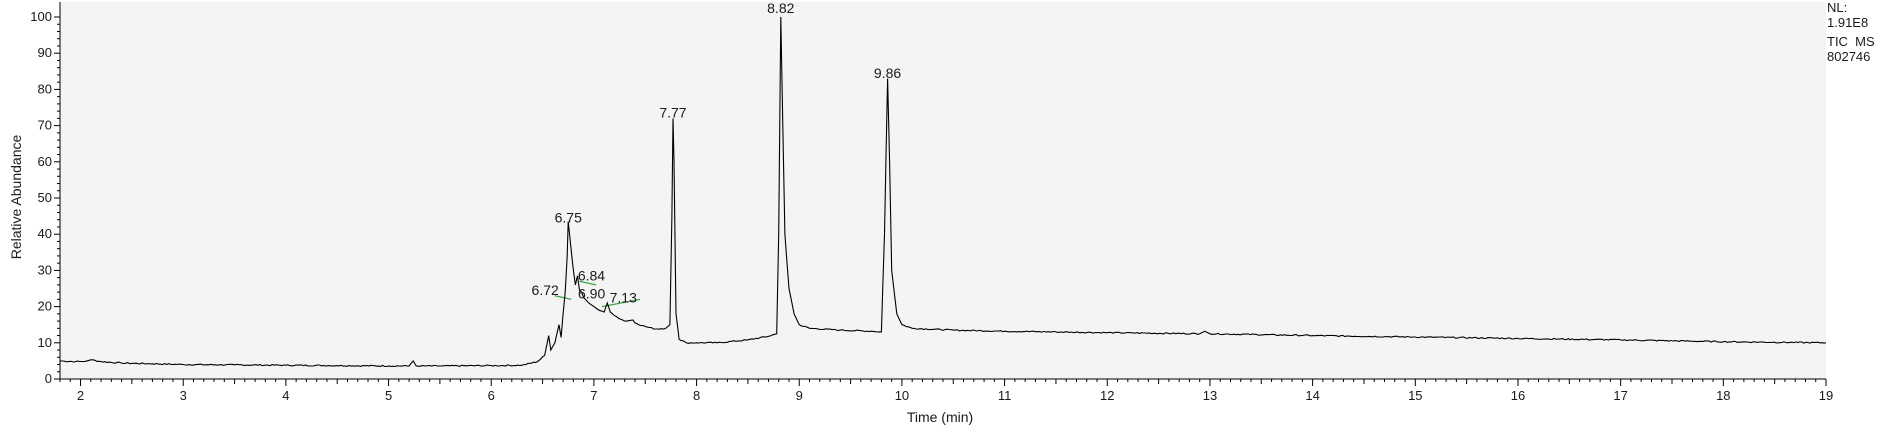 Image resolution: width=1882 pixels, height=433 pixels. Describe the element at coordinates (1847, 22) in the screenshot. I see `nl-value: 1.91E8` at that location.